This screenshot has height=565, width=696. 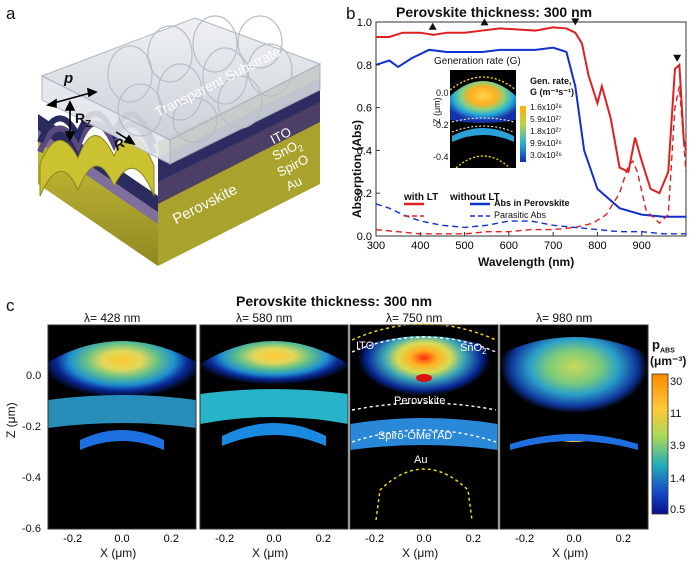 I want to click on inset-title: Generation rate (G), so click(x=477, y=61).